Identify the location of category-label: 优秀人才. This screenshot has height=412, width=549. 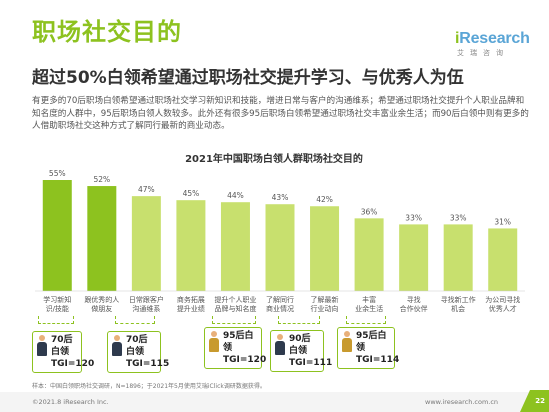
(503, 308).